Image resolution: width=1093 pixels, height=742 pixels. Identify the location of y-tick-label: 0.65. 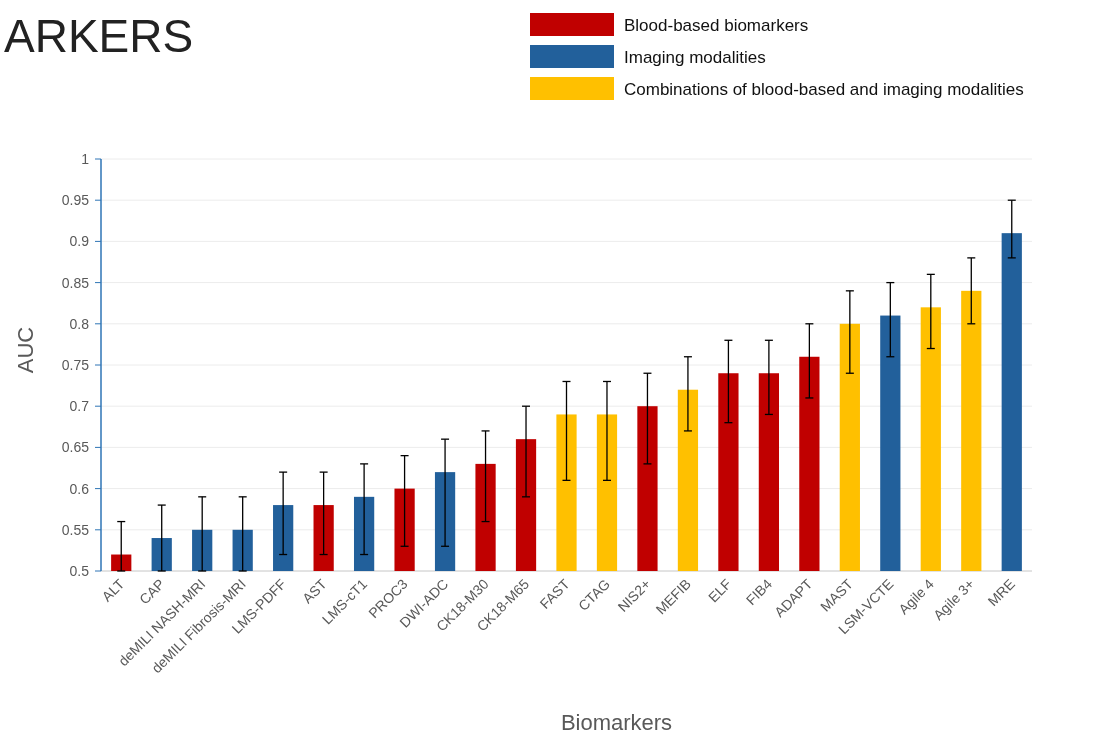
(75, 447).